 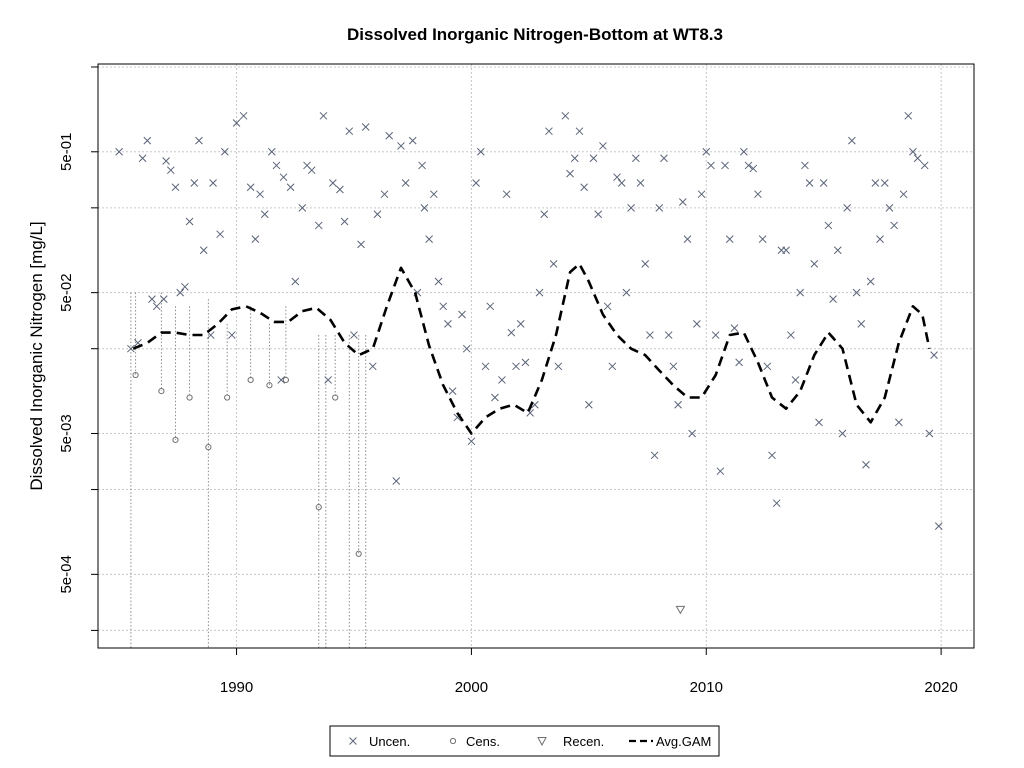 What do you see at coordinates (542, 742) in the screenshot?
I see `triangle-down-marker-icon` at bounding box center [542, 742].